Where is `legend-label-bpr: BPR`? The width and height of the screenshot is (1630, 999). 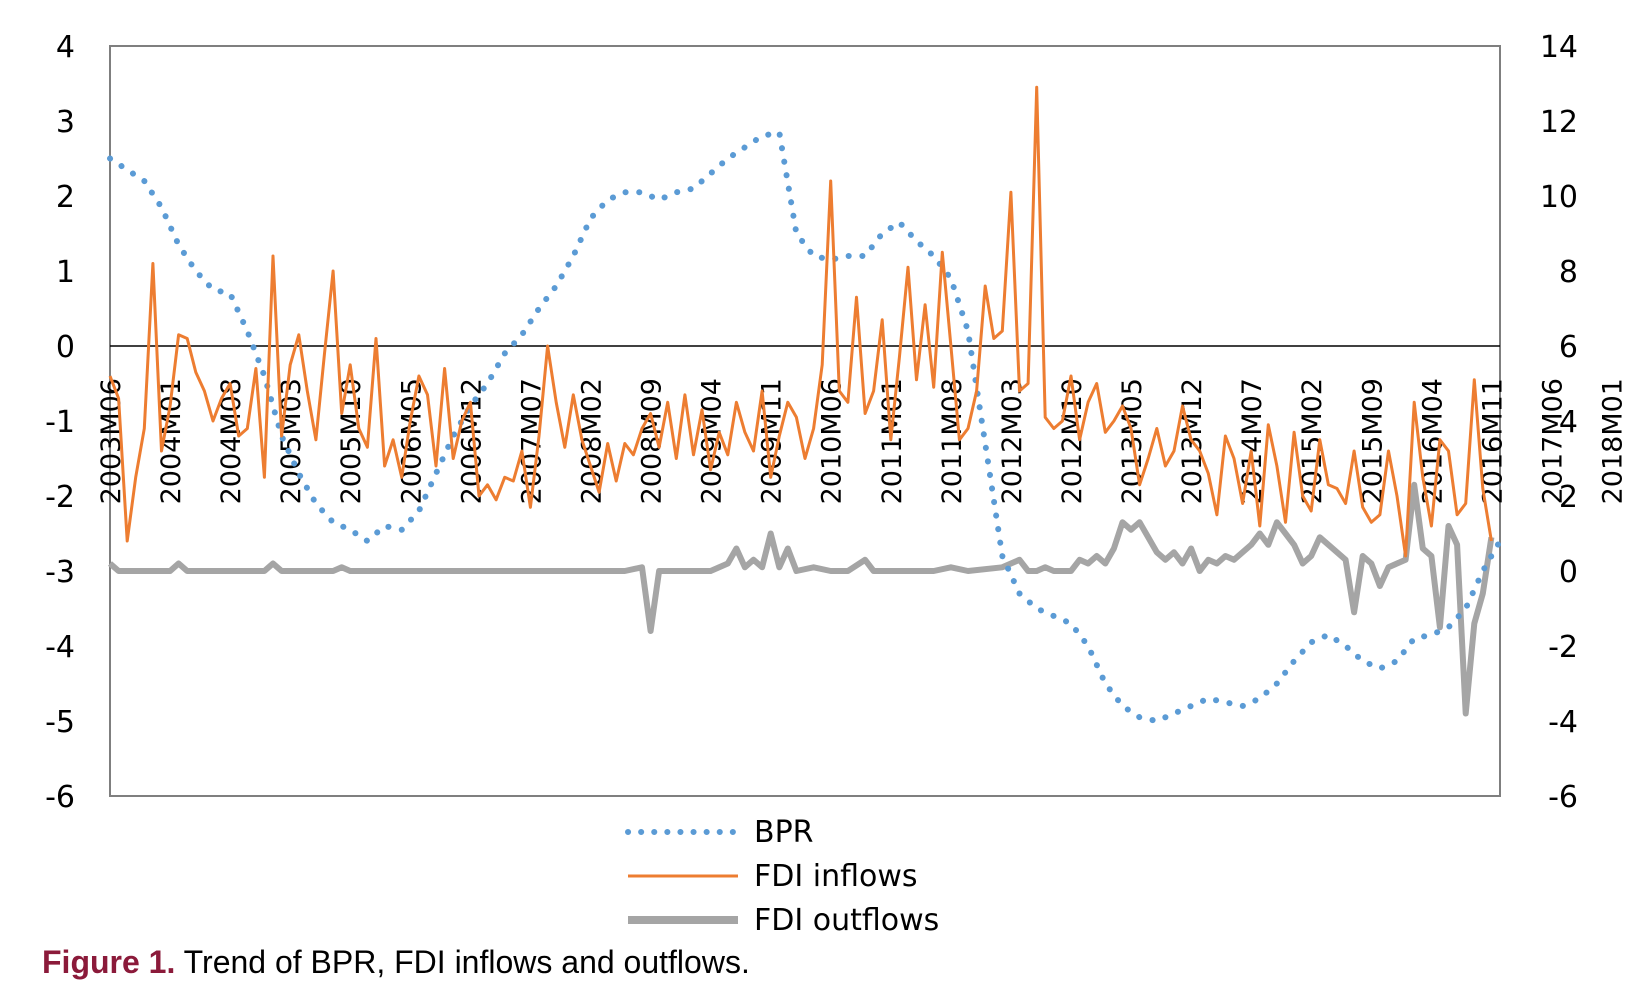 legend-label-bpr: BPR is located at coordinates (784, 832).